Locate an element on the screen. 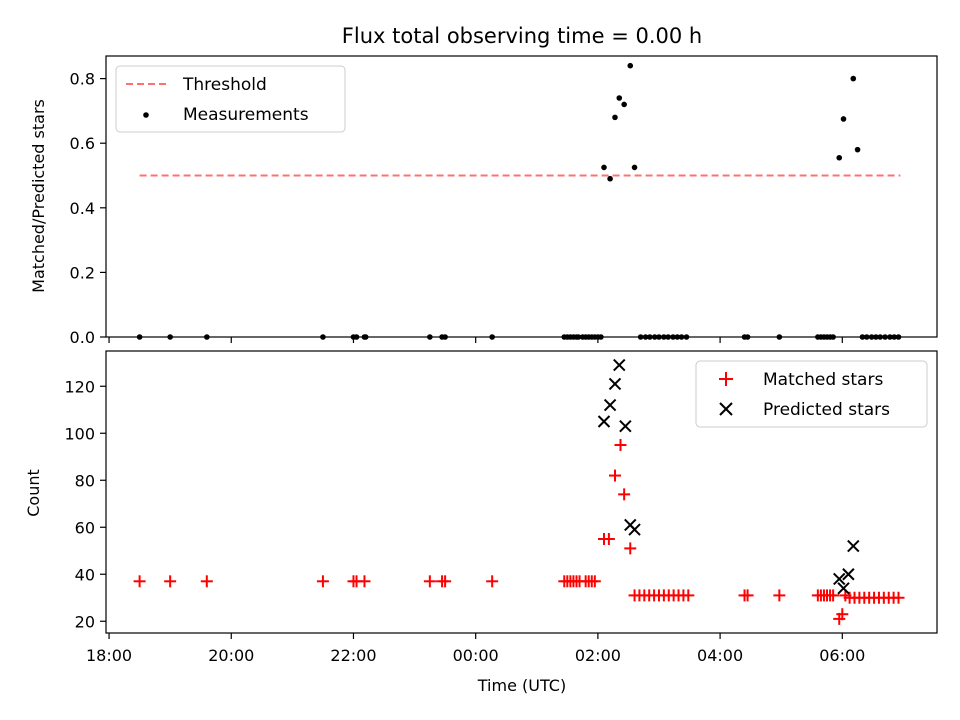  predicted-star-point-9-b is located at coordinates (848, 574).